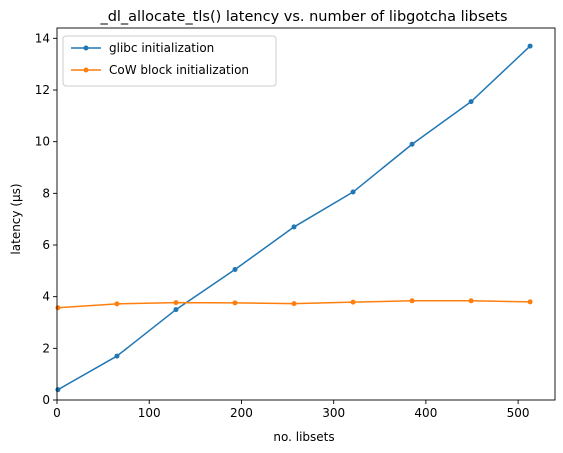  What do you see at coordinates (57, 413) in the screenshot?
I see `x-tick-label-0: 0` at bounding box center [57, 413].